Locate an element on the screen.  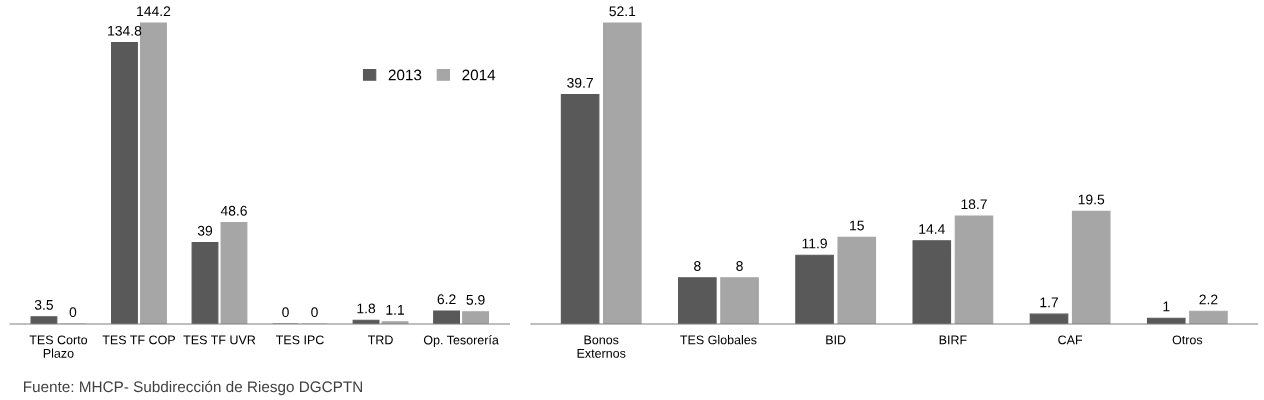
legend-label: 2013 is located at coordinates (405, 75).